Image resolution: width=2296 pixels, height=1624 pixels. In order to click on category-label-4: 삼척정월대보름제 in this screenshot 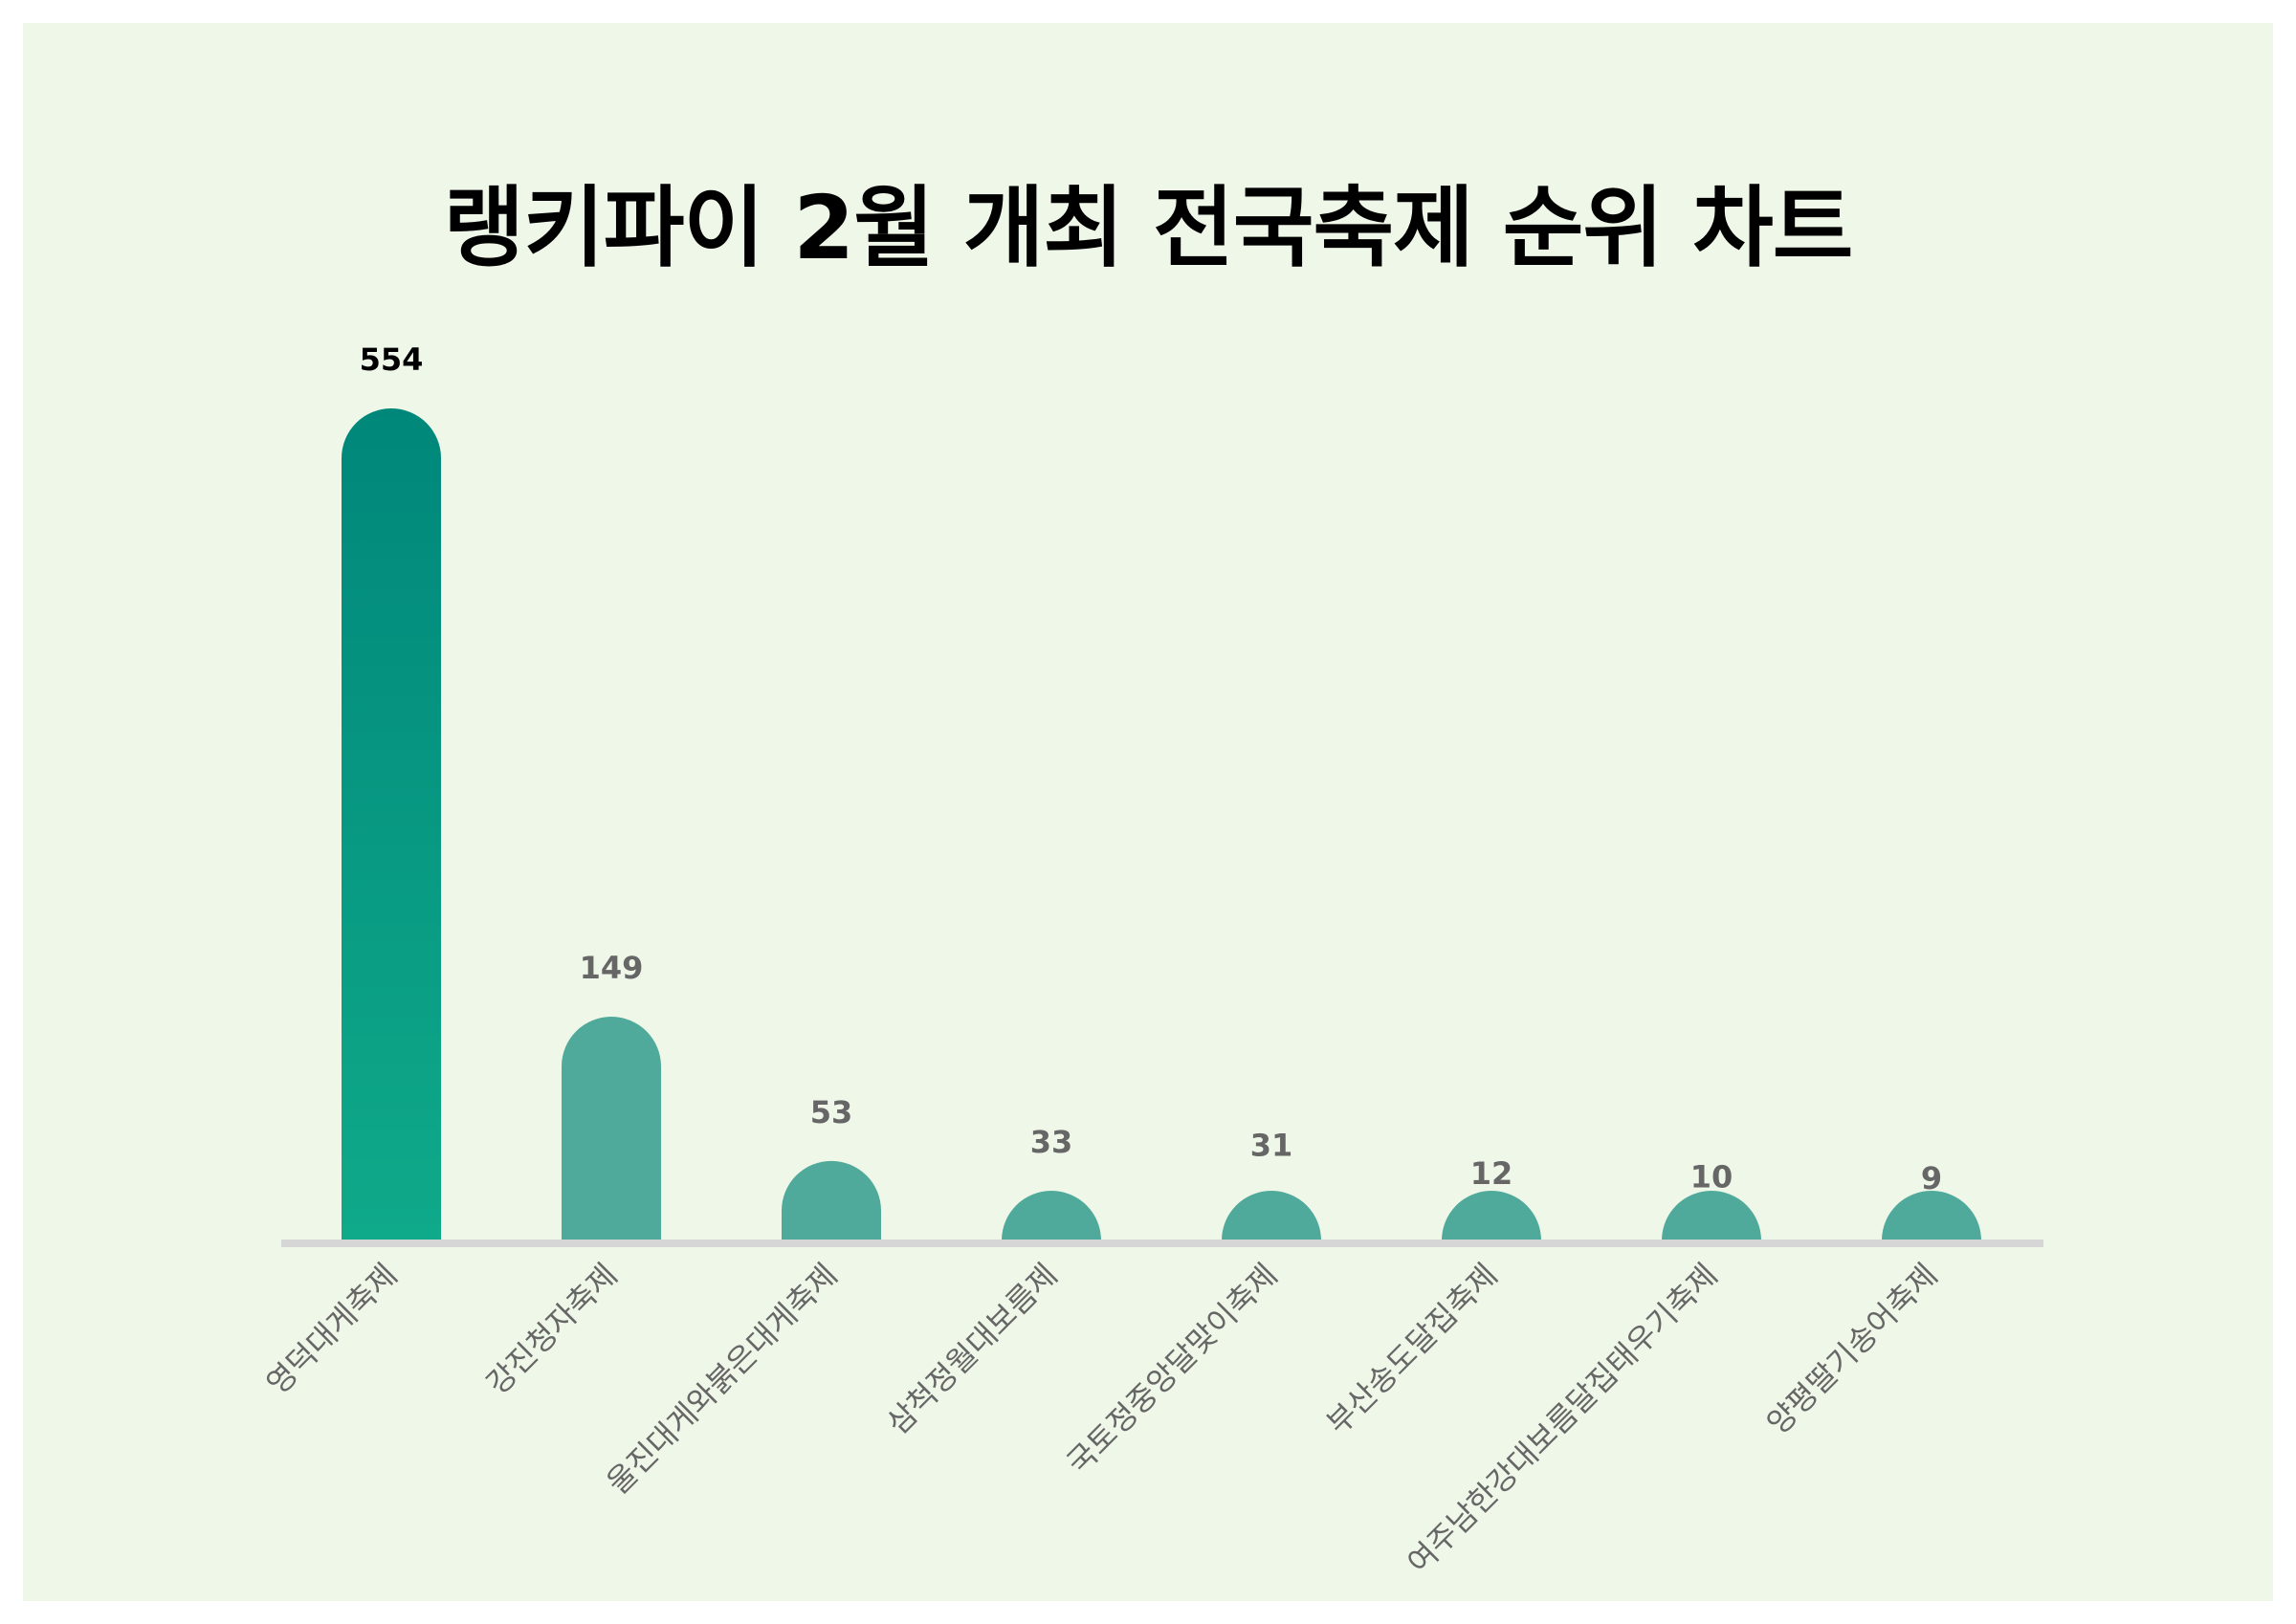, I will do `click(972, 1349)`.